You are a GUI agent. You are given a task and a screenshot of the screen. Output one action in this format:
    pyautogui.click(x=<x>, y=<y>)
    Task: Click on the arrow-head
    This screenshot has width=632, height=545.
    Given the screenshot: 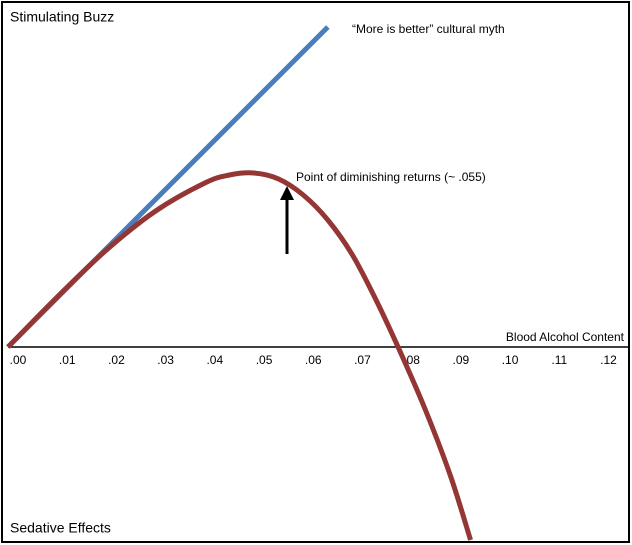 What is the action you would take?
    pyautogui.click(x=287, y=193)
    